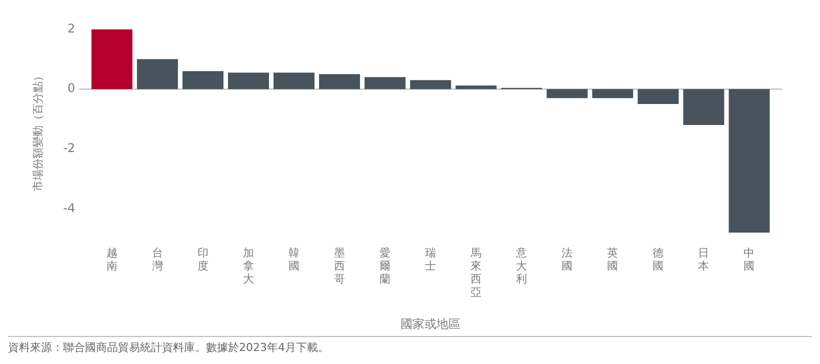 Image resolution: width=820 pixels, height=364 pixels. I want to click on x-tick-label: 中國, so click(749, 259).